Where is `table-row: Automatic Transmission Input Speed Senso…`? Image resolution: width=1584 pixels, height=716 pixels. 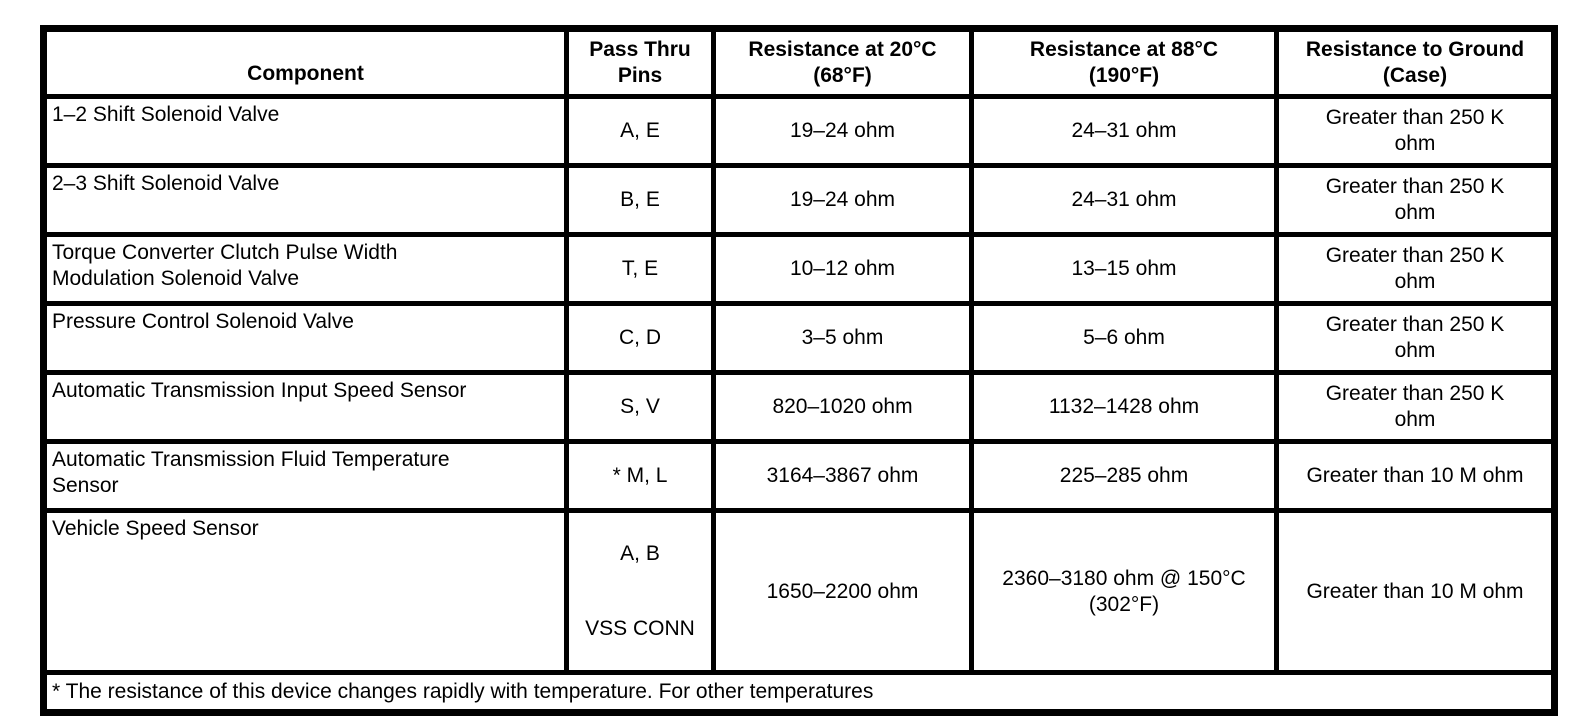
table-row: Automatic Transmission Input Speed Senso… is located at coordinates (799, 407).